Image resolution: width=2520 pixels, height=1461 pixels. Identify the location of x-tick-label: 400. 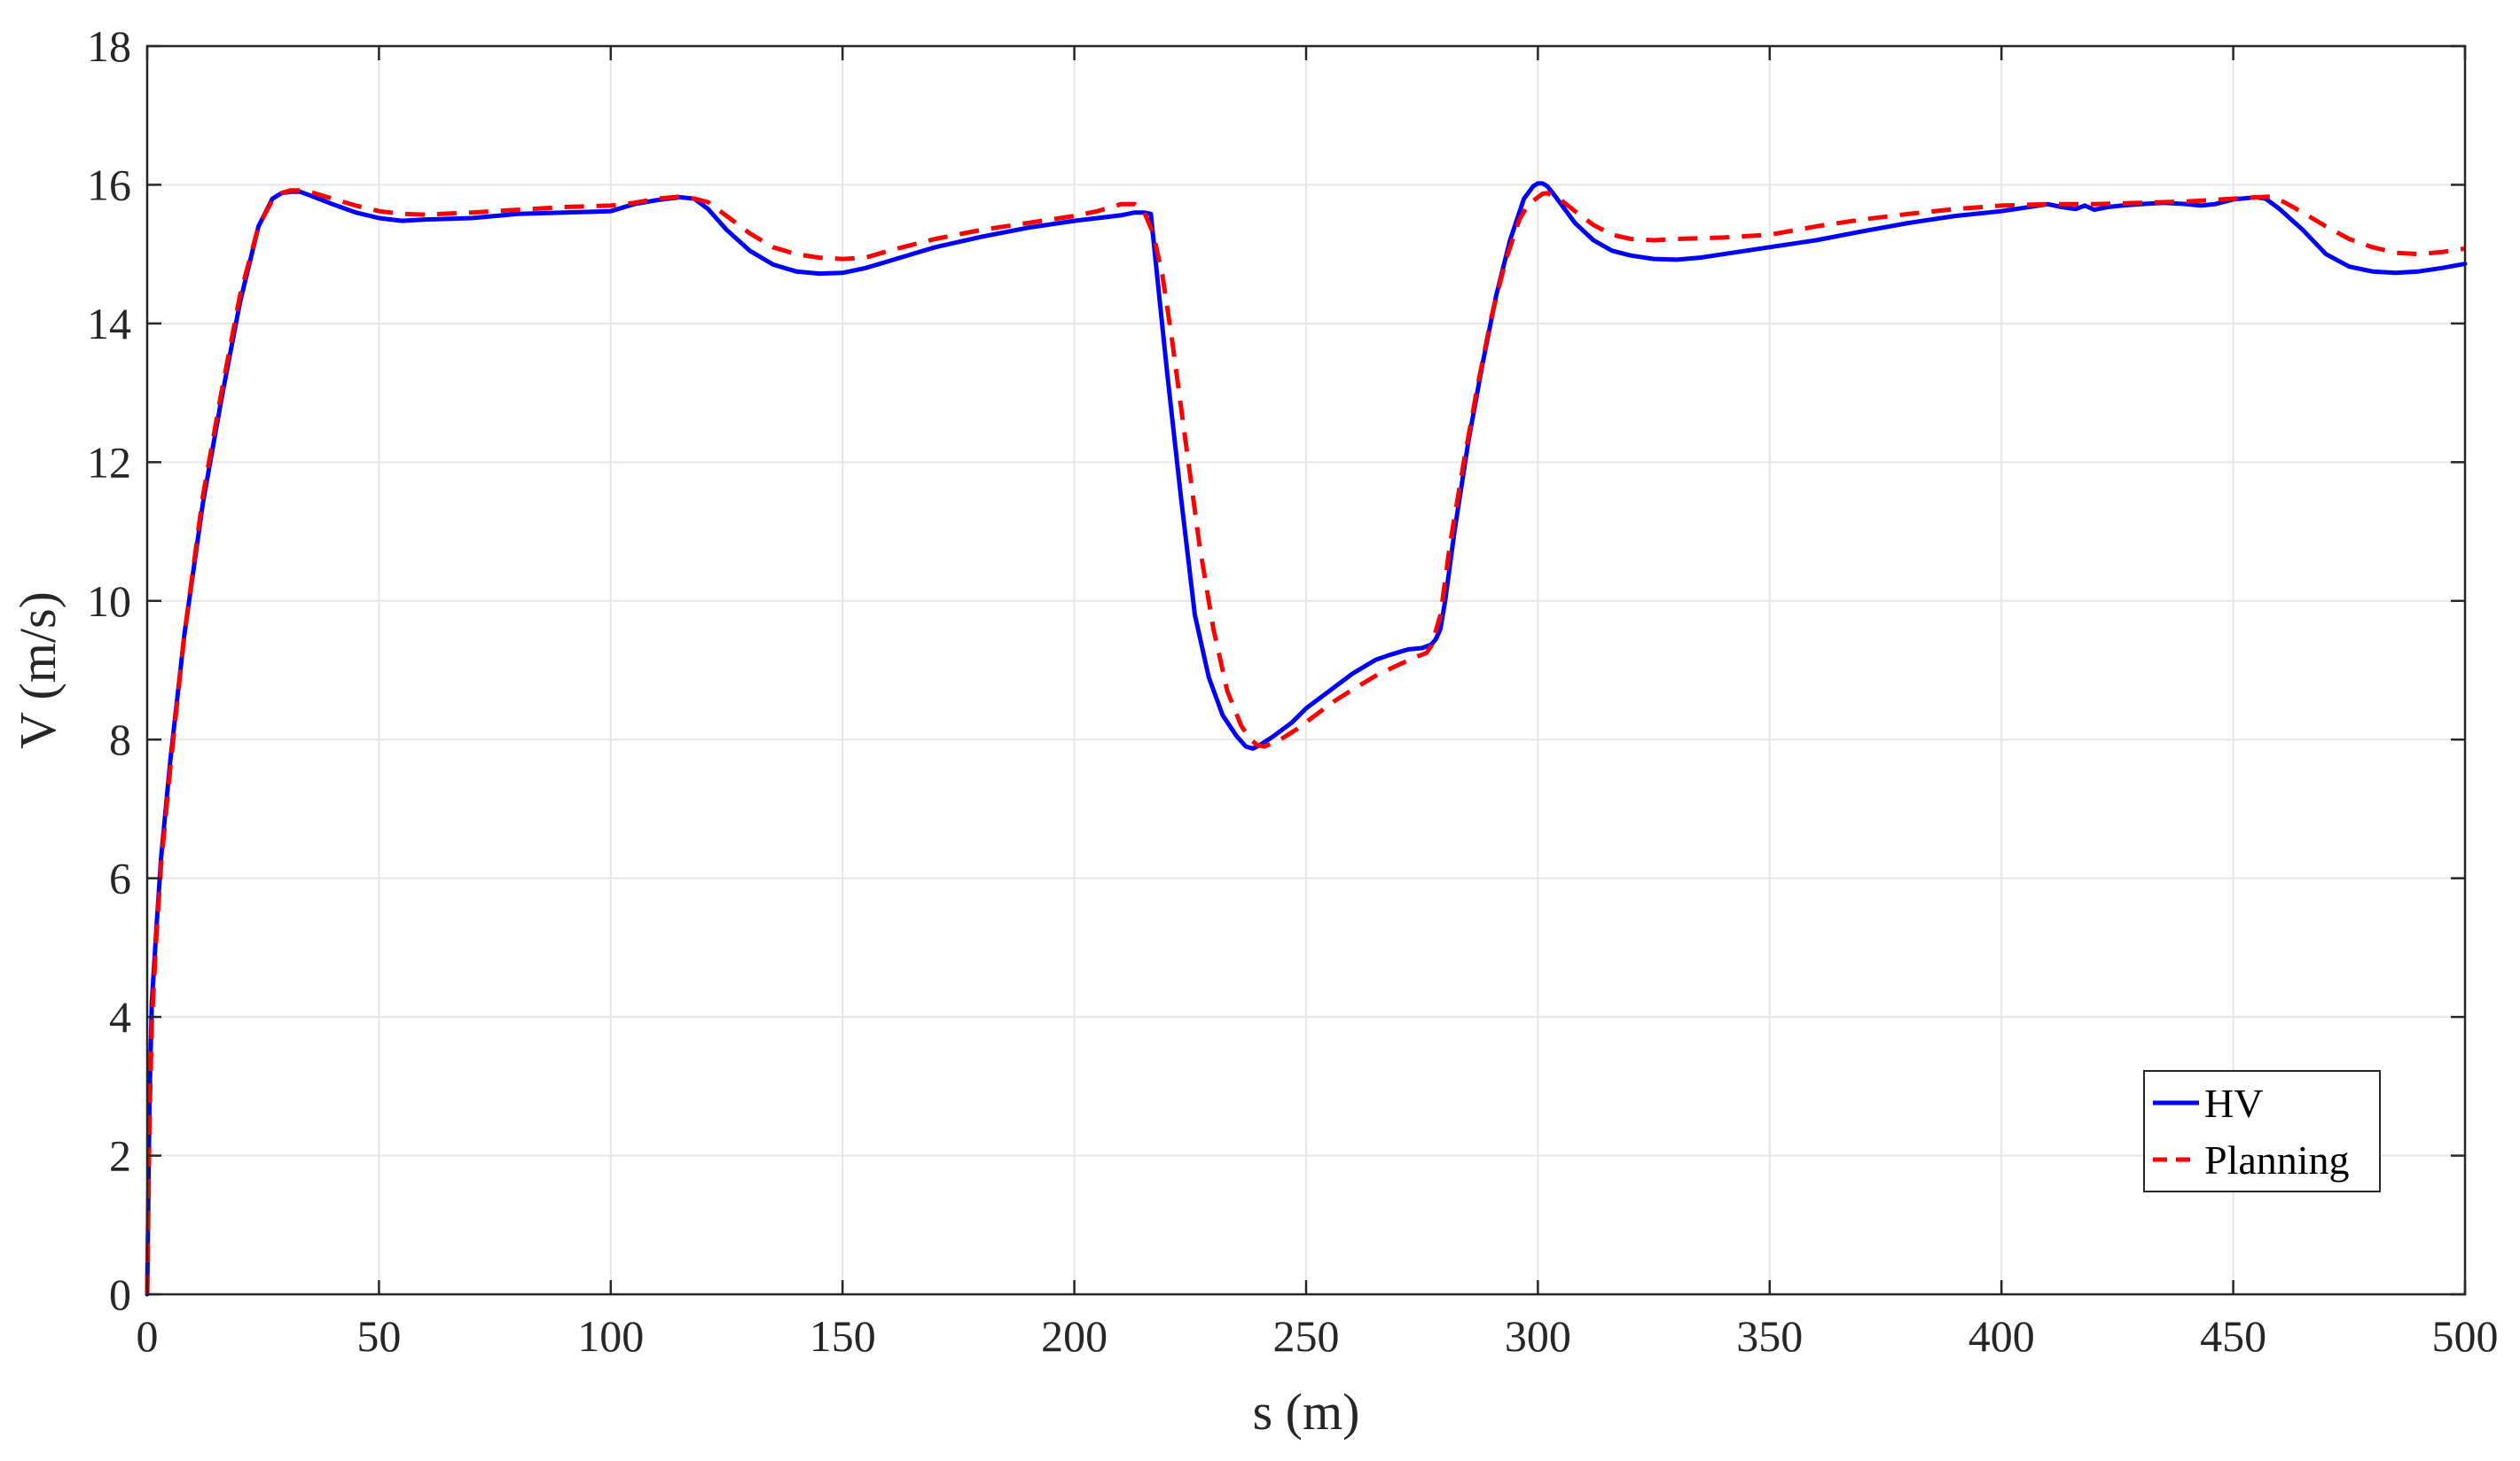
(2001, 1336).